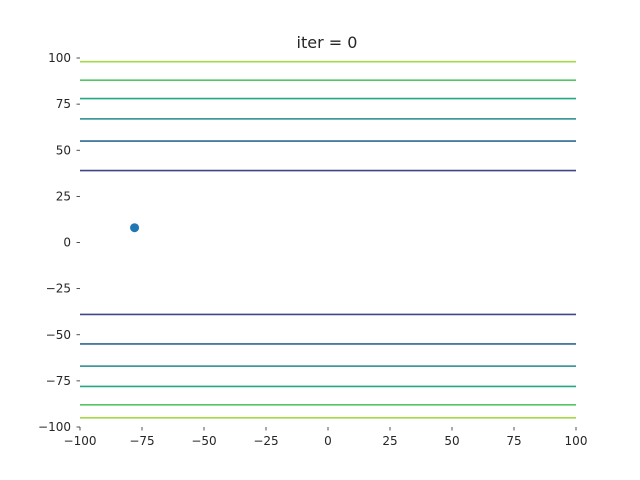 The height and width of the screenshot is (480, 640). I want to click on point-layer, so click(135, 228).